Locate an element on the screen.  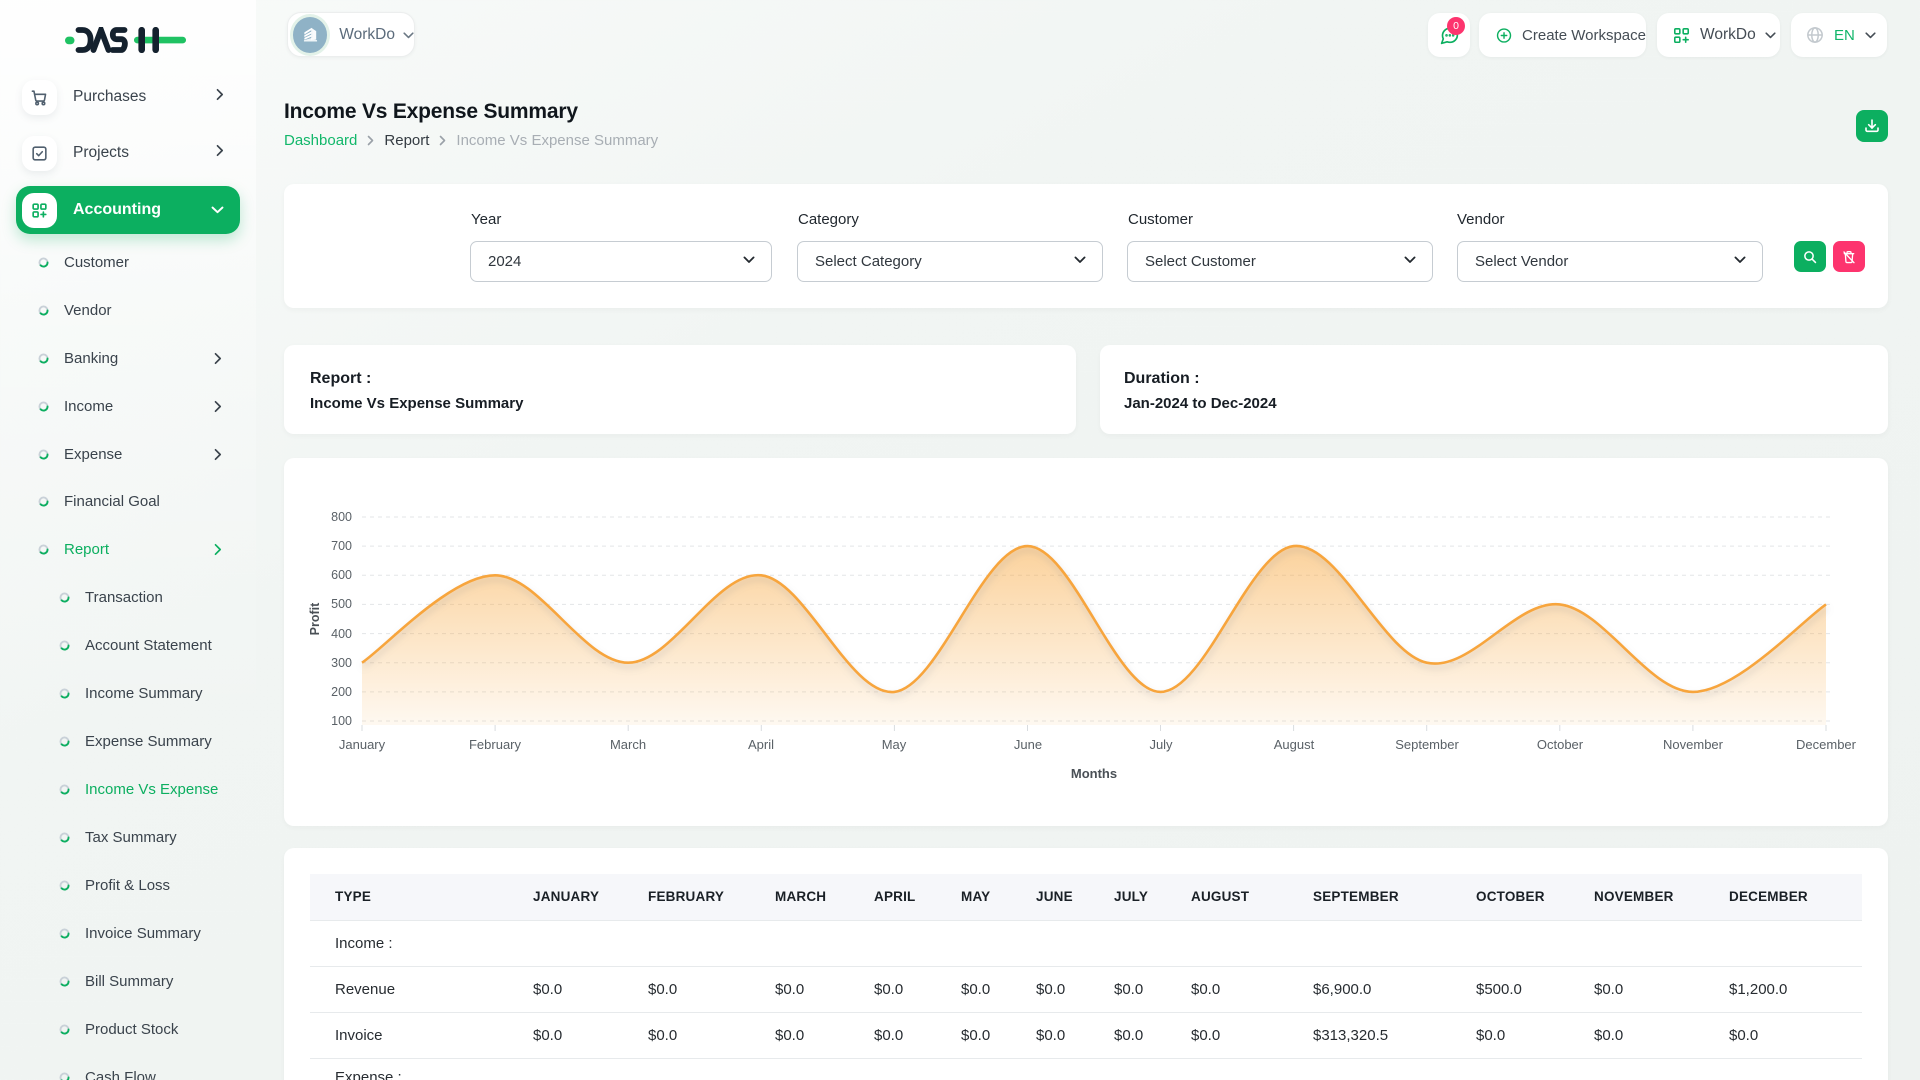
svg-text: 300 is located at coordinates (341, 663).